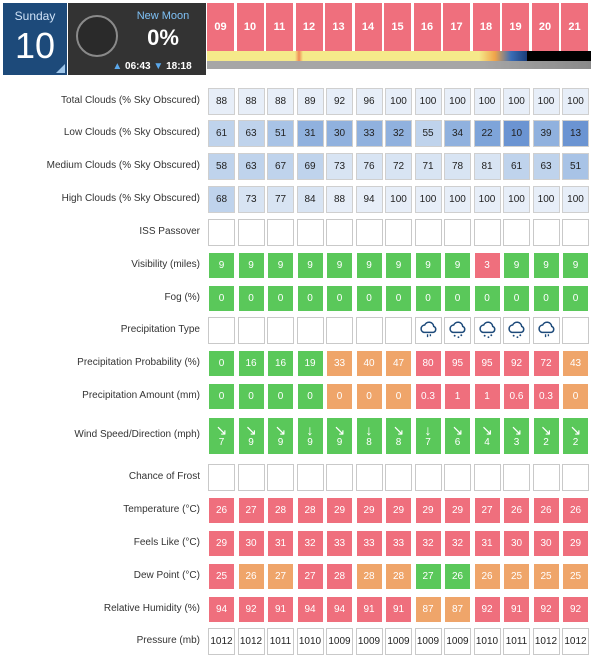 This screenshot has width=593, height=657. What do you see at coordinates (280, 199) in the screenshot?
I see `forecast-cell: 77` at bounding box center [280, 199].